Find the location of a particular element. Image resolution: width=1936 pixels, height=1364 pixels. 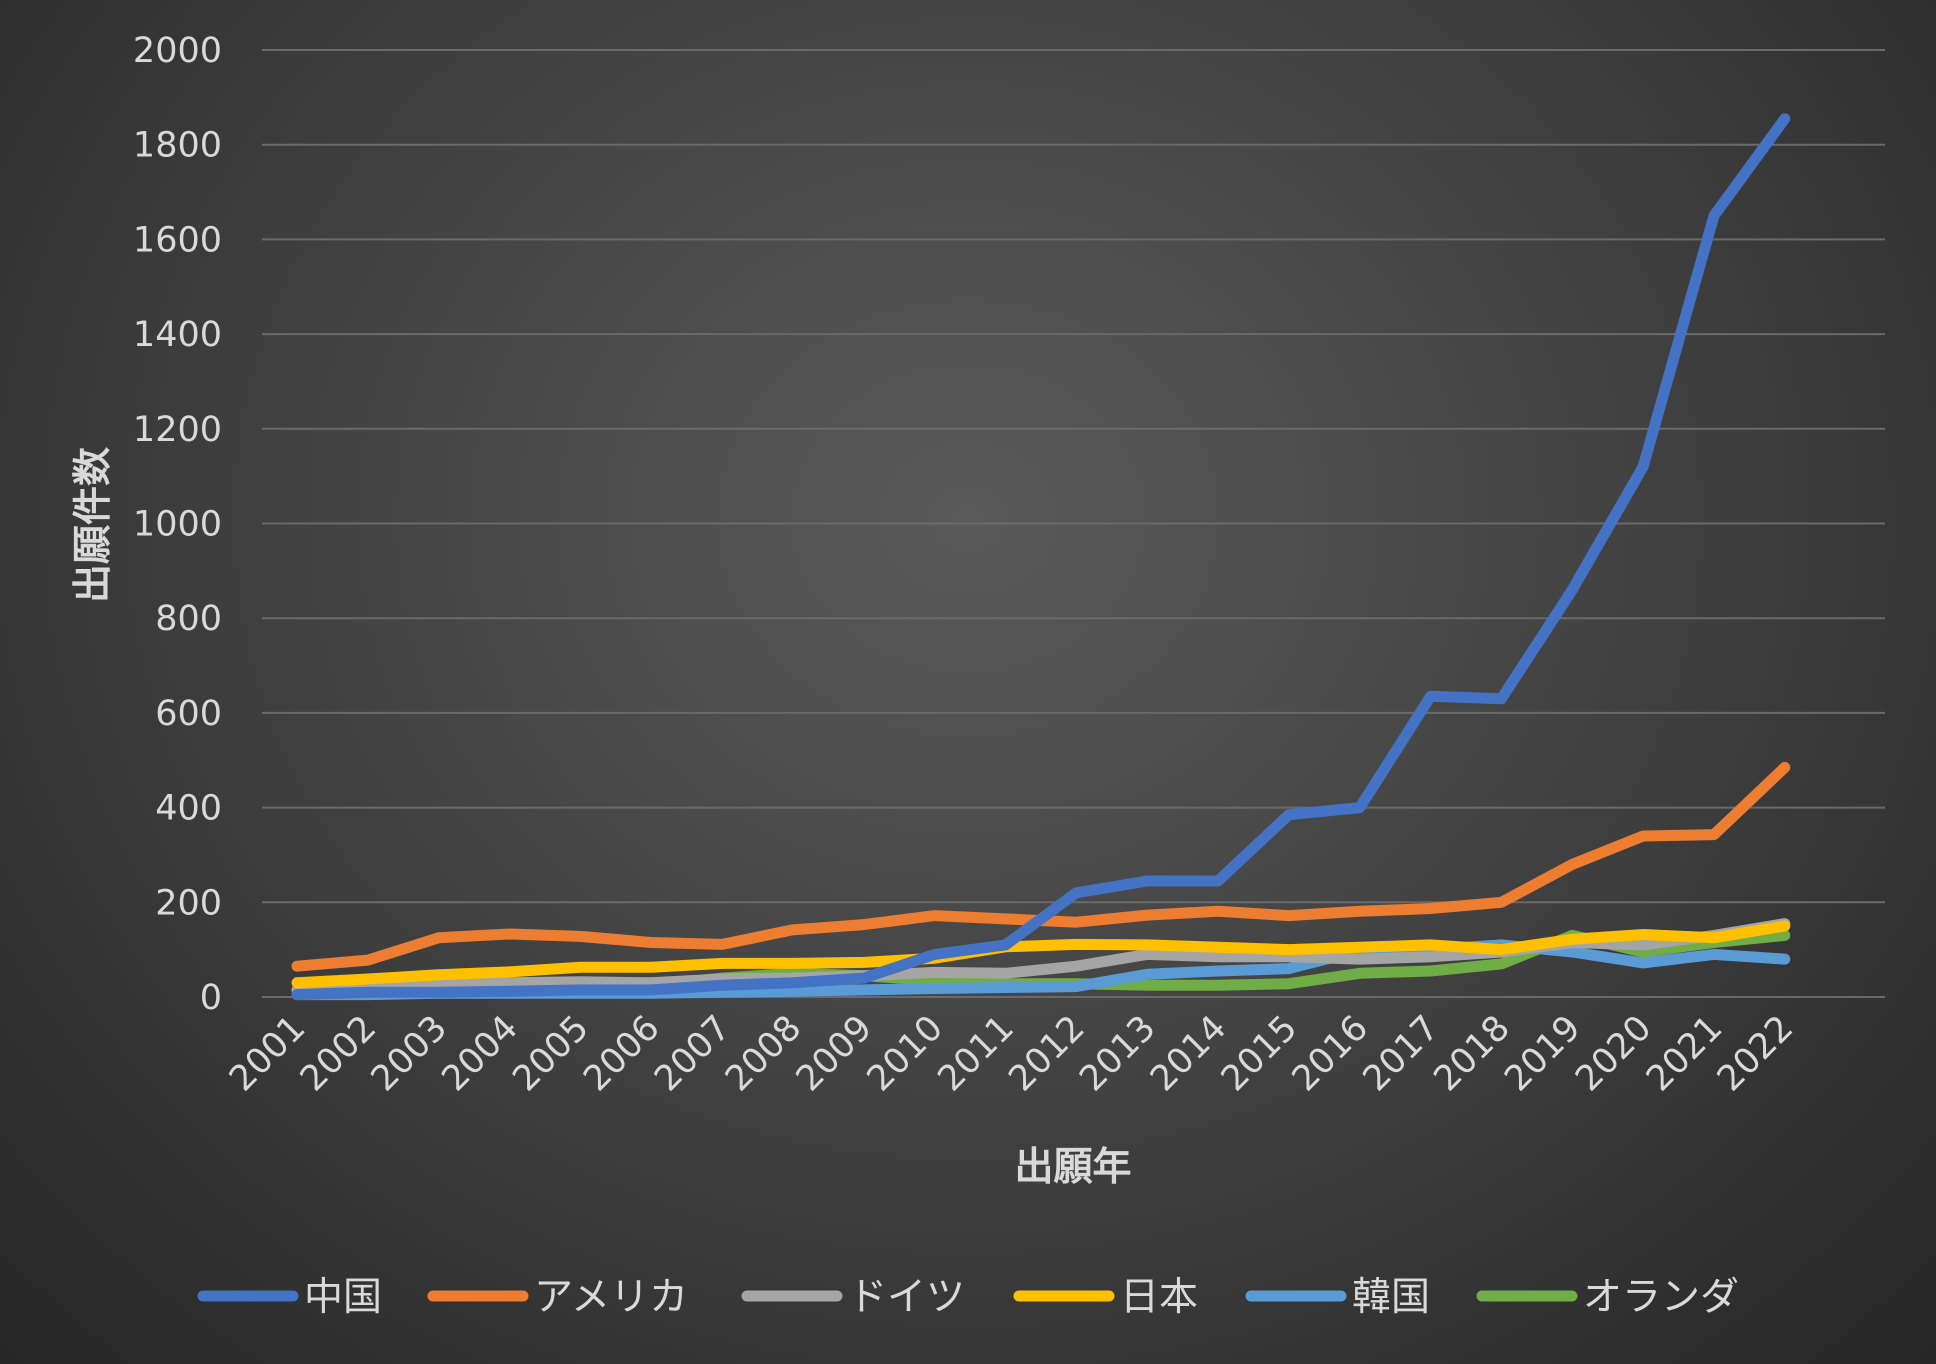

x-tick-label: 2006 is located at coordinates (621, 1053).